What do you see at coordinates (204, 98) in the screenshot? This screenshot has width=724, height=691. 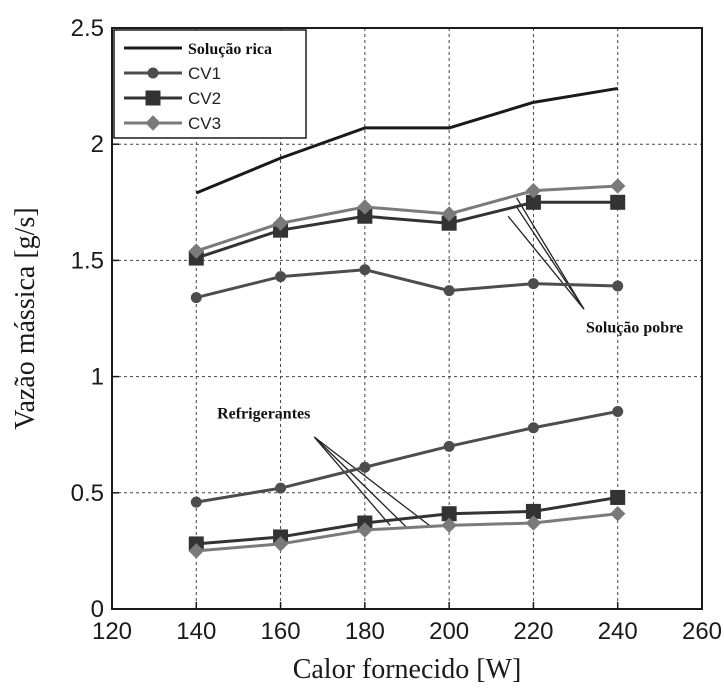 I see `legend-label: CV2` at bounding box center [204, 98].